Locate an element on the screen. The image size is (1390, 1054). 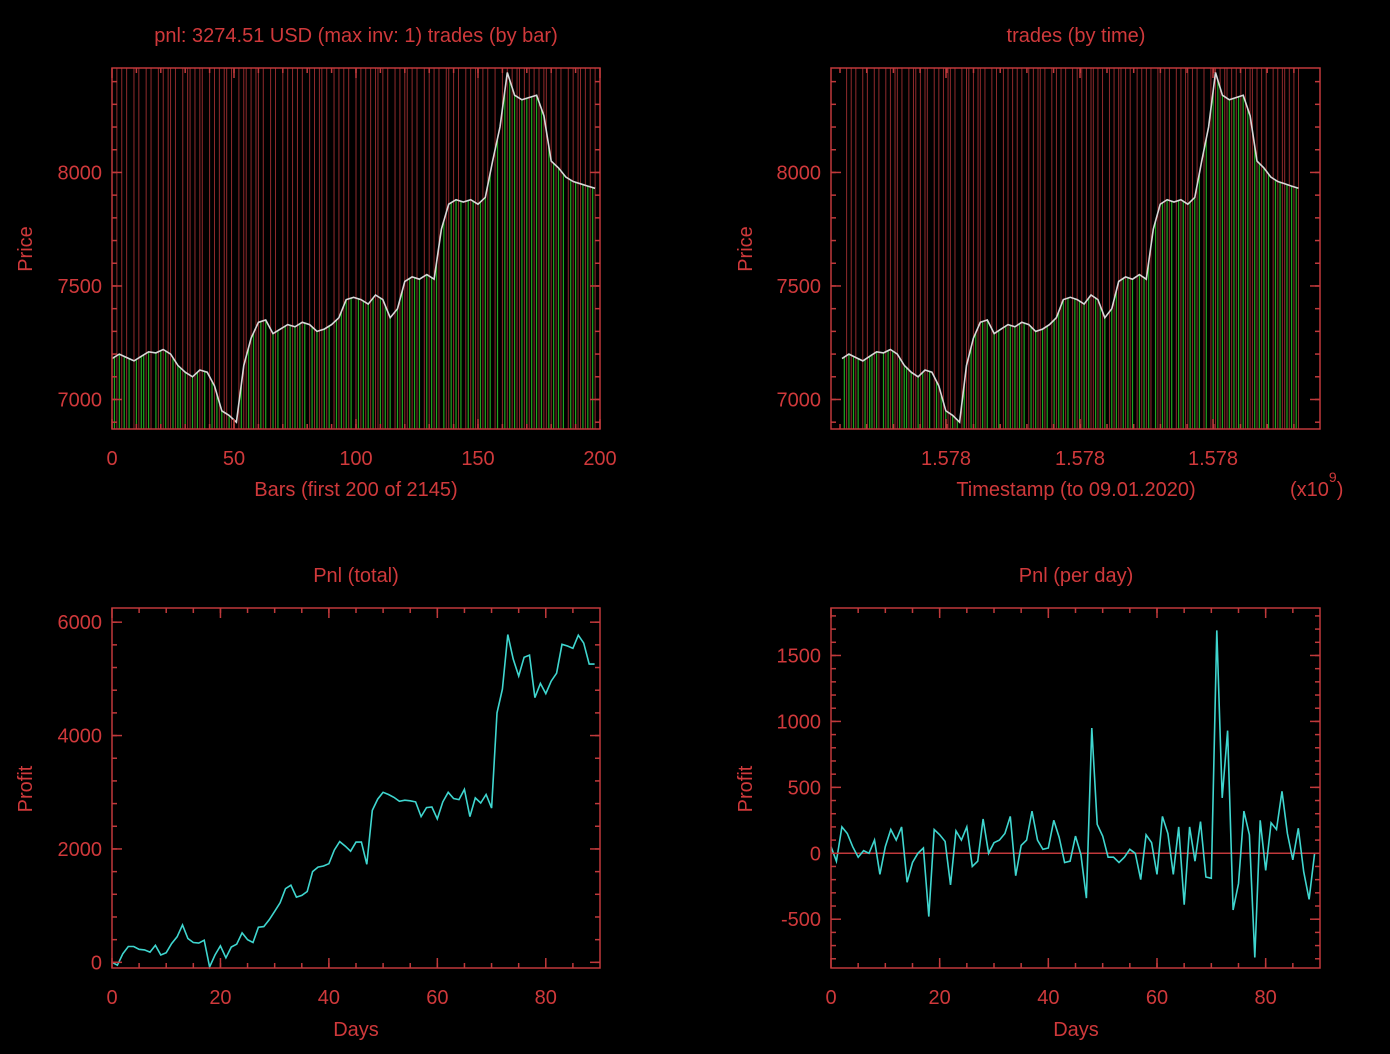
y-tick-label-bl: 0 is located at coordinates (96, 963).